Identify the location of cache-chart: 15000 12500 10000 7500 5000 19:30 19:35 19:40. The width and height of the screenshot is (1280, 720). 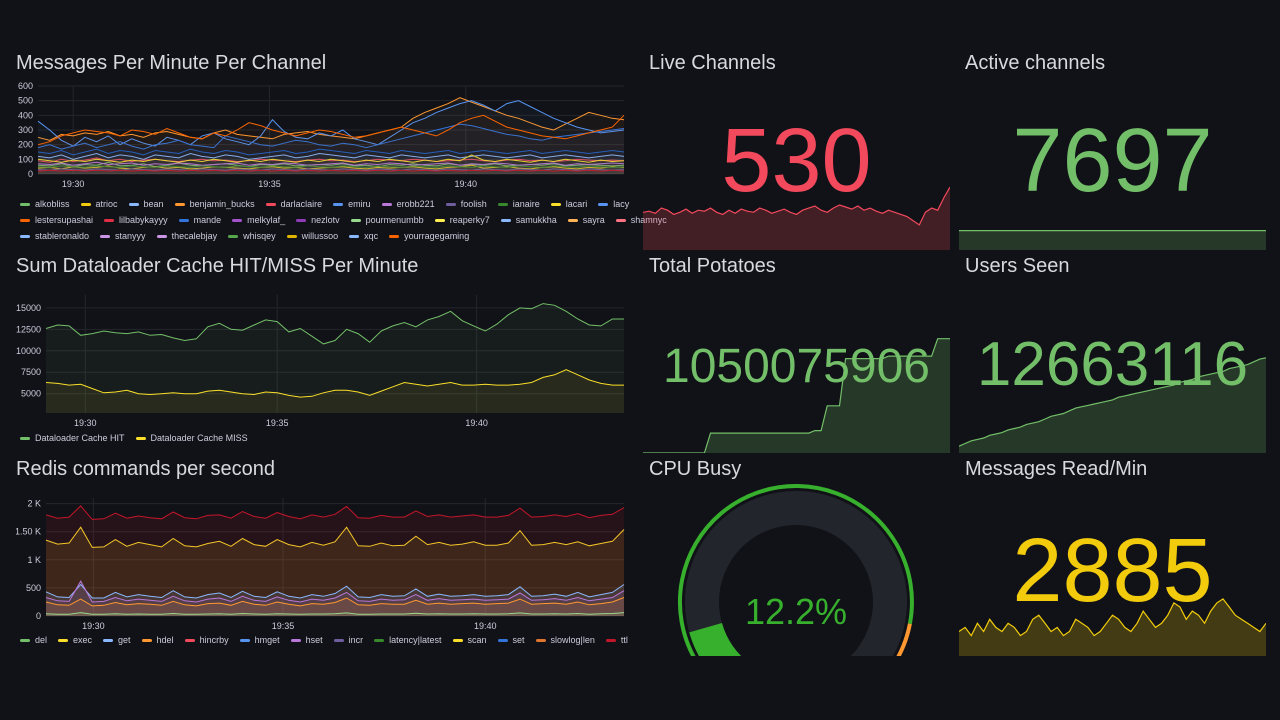
(322, 361).